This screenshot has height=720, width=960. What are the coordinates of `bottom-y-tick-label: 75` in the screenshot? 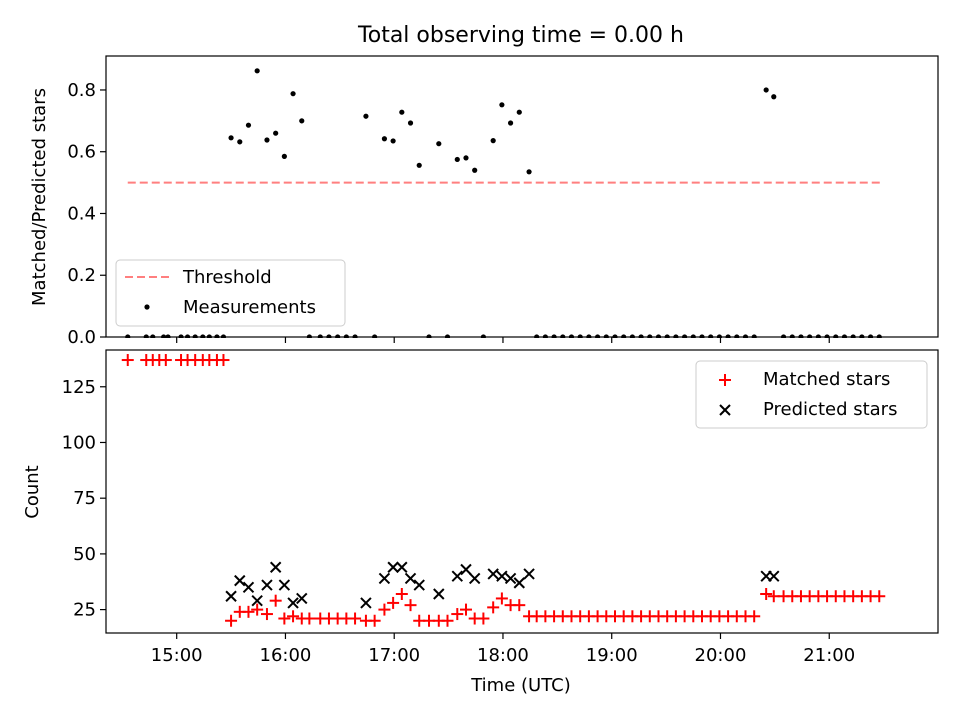 It's located at (84, 498).